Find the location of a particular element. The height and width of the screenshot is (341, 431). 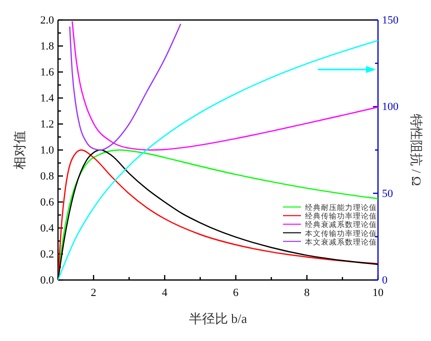

text: 1.0 is located at coordinates (47, 150).